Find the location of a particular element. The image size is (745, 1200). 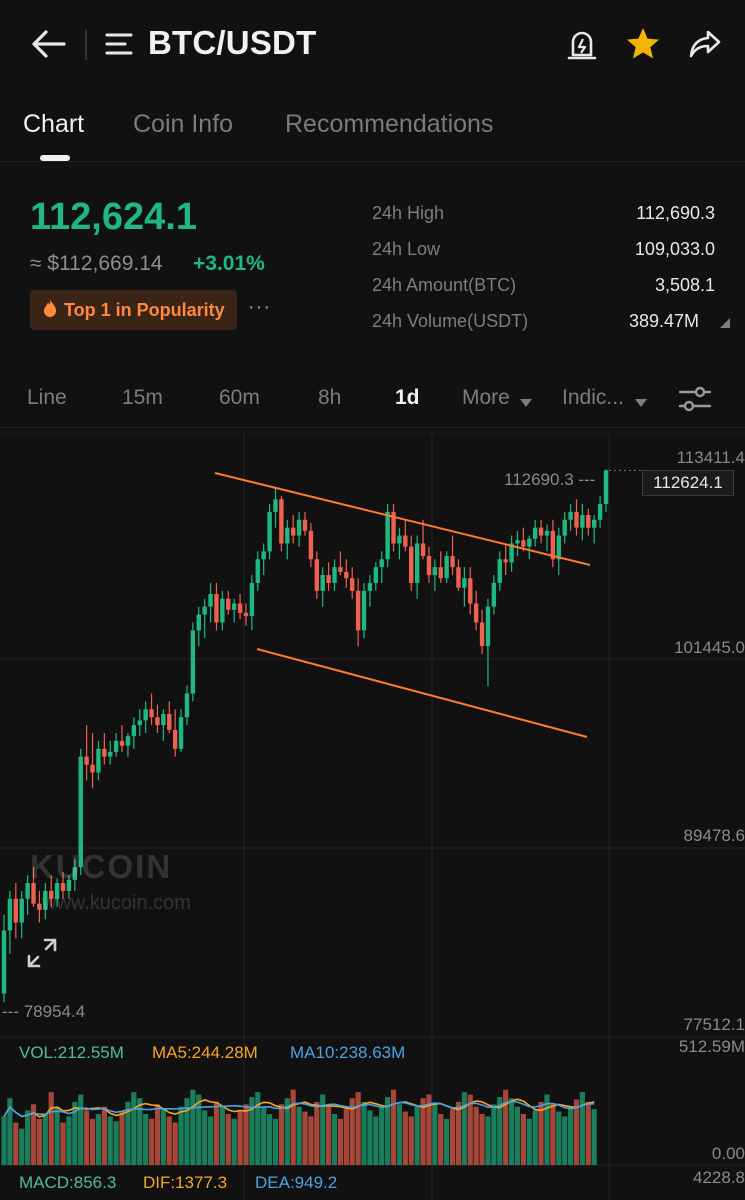

stat-24h-low-label: 24h Low is located at coordinates (406, 249).